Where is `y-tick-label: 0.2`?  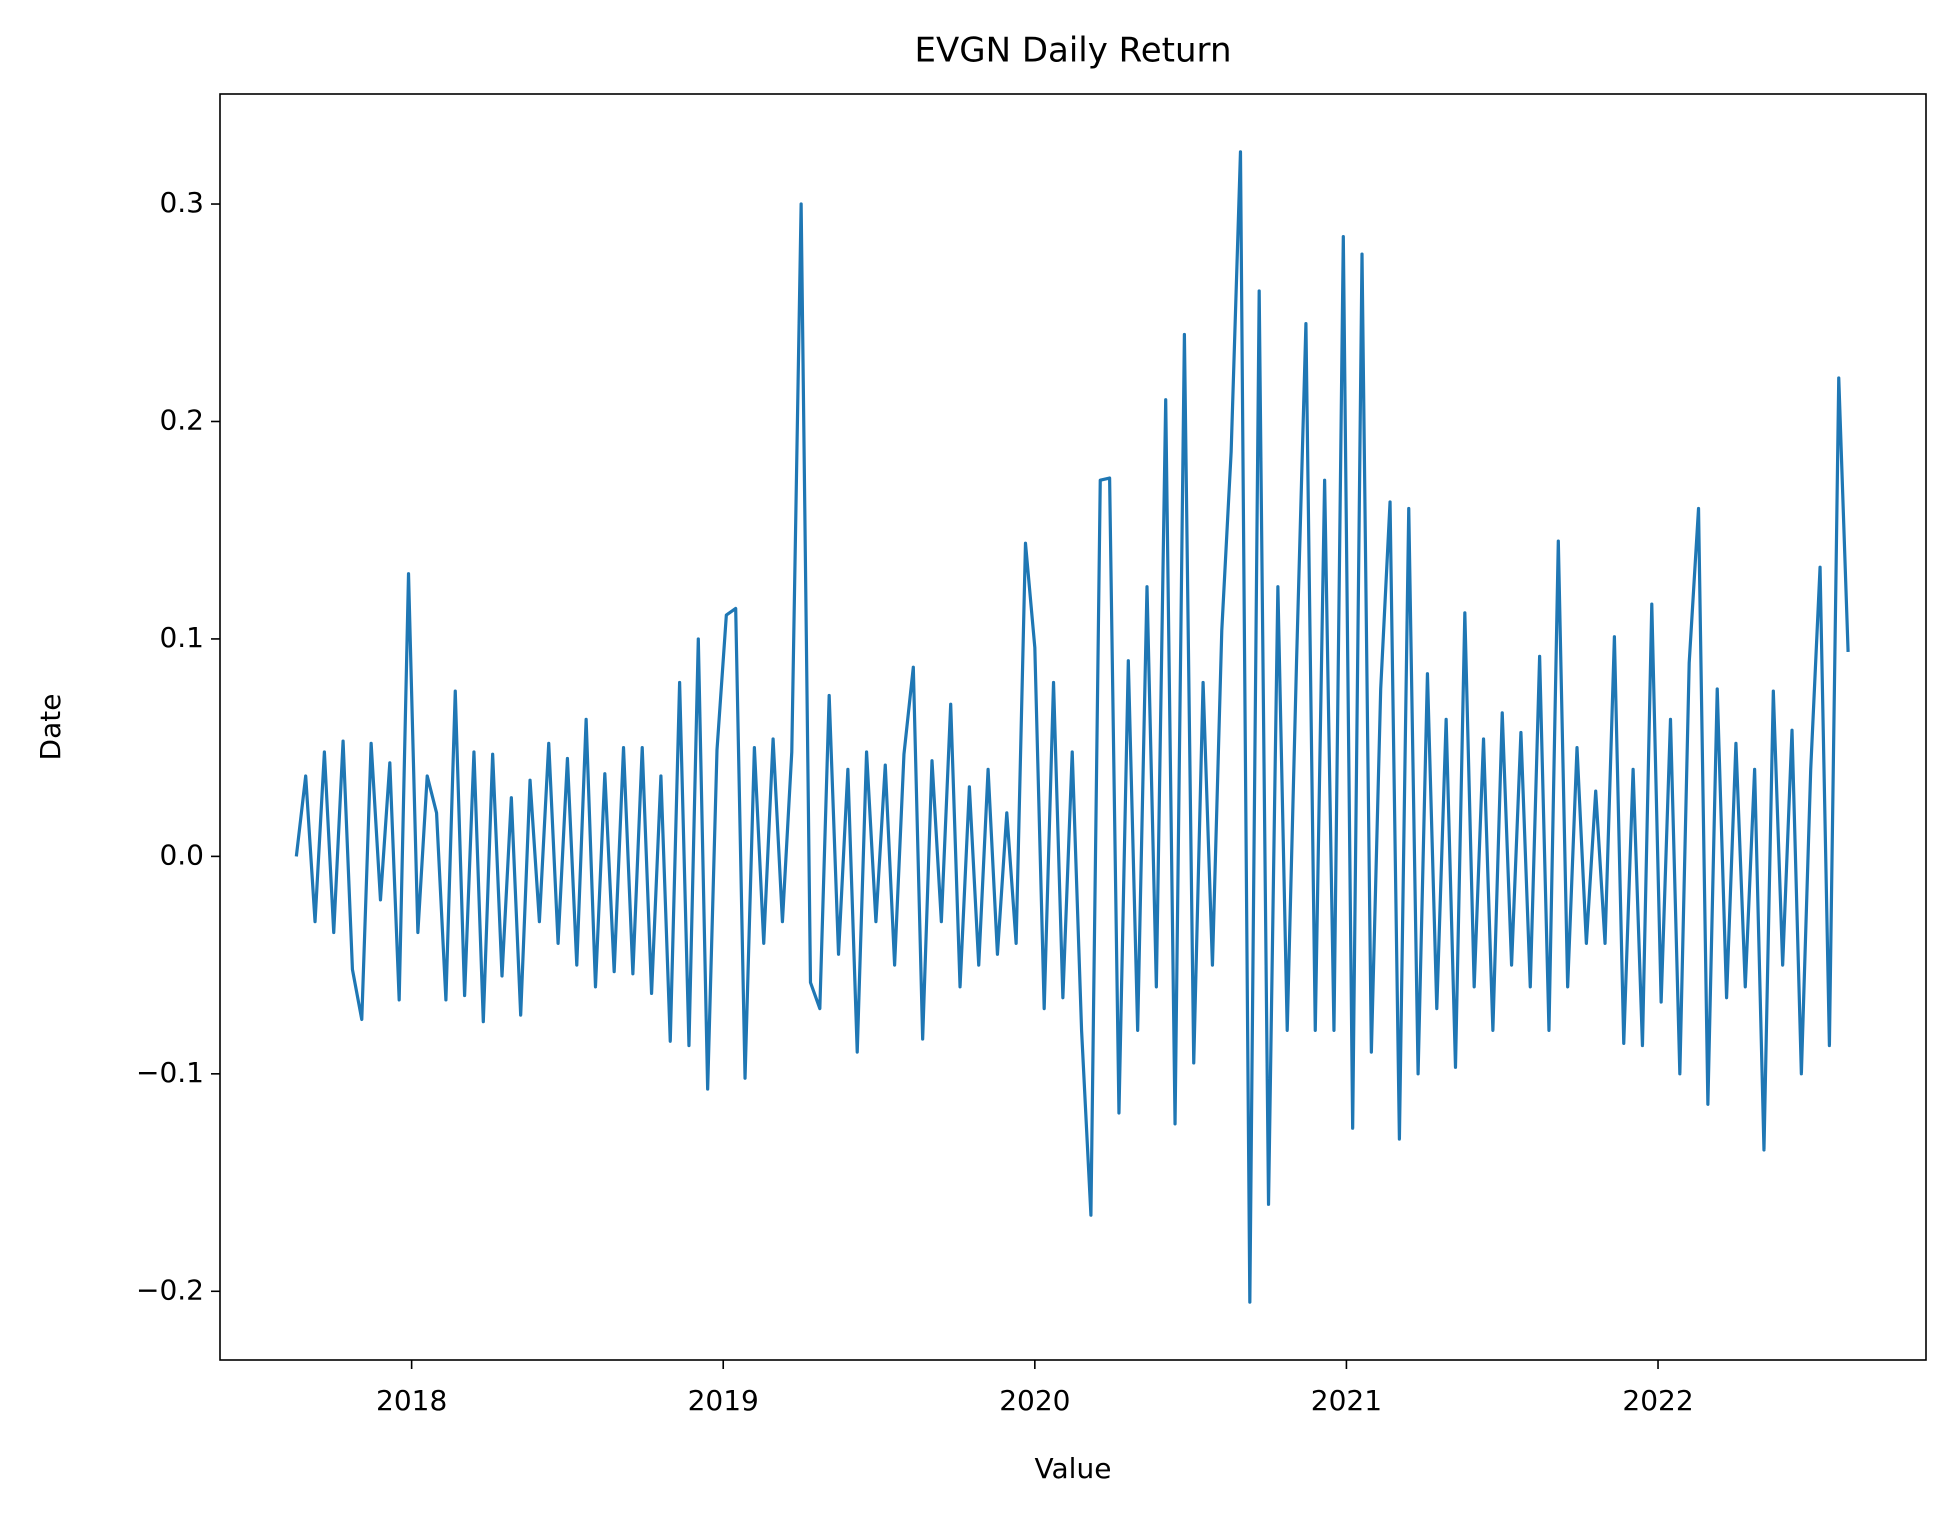
y-tick-label: 0.2 is located at coordinates (181, 419).